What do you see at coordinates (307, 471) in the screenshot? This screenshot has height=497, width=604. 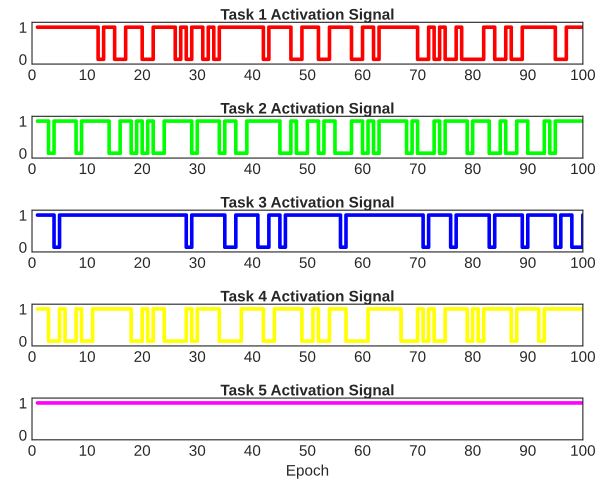 I see `x-axis-title: Epoch` at bounding box center [307, 471].